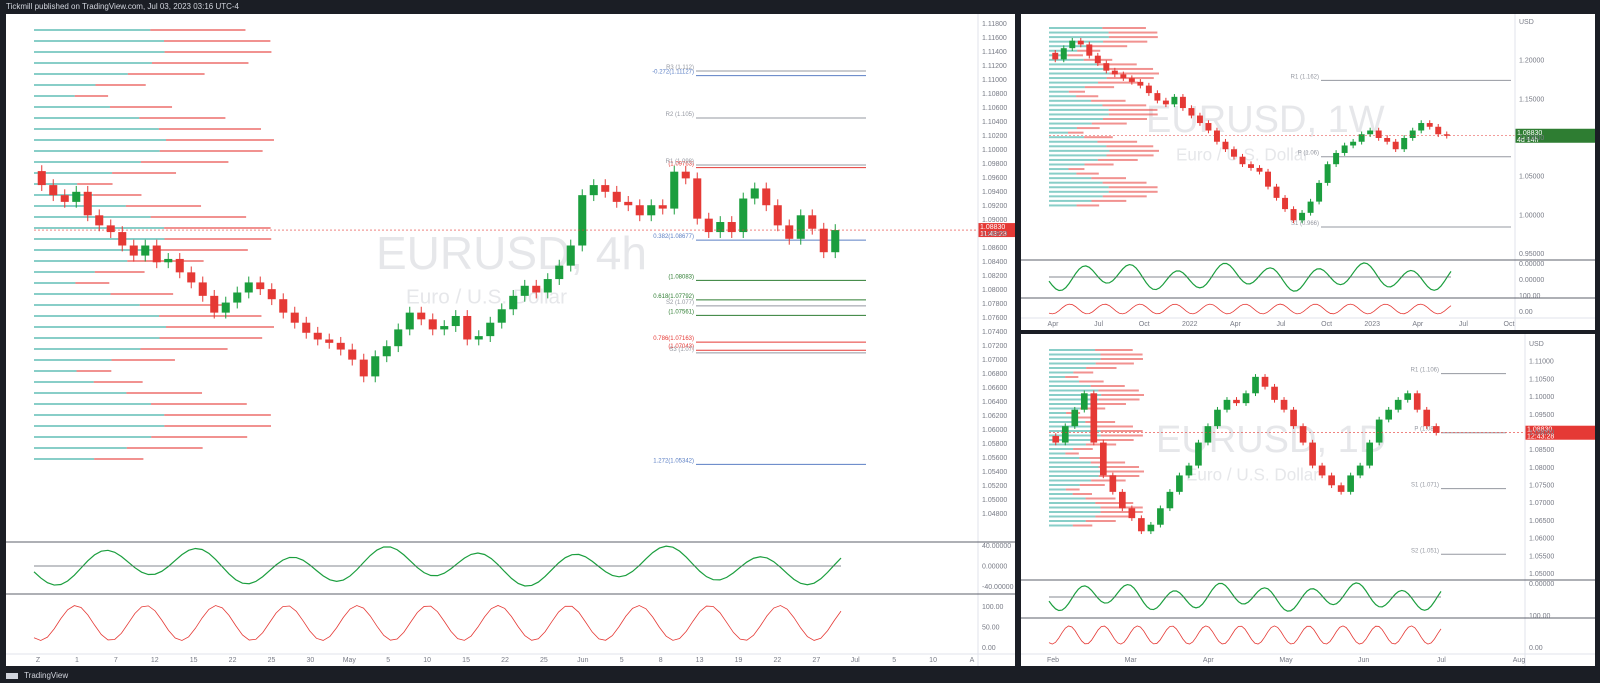 The height and width of the screenshot is (683, 1600). Describe the element at coordinates (681, 350) in the screenshot. I see `level-label: S3 (1.07)` at that location.